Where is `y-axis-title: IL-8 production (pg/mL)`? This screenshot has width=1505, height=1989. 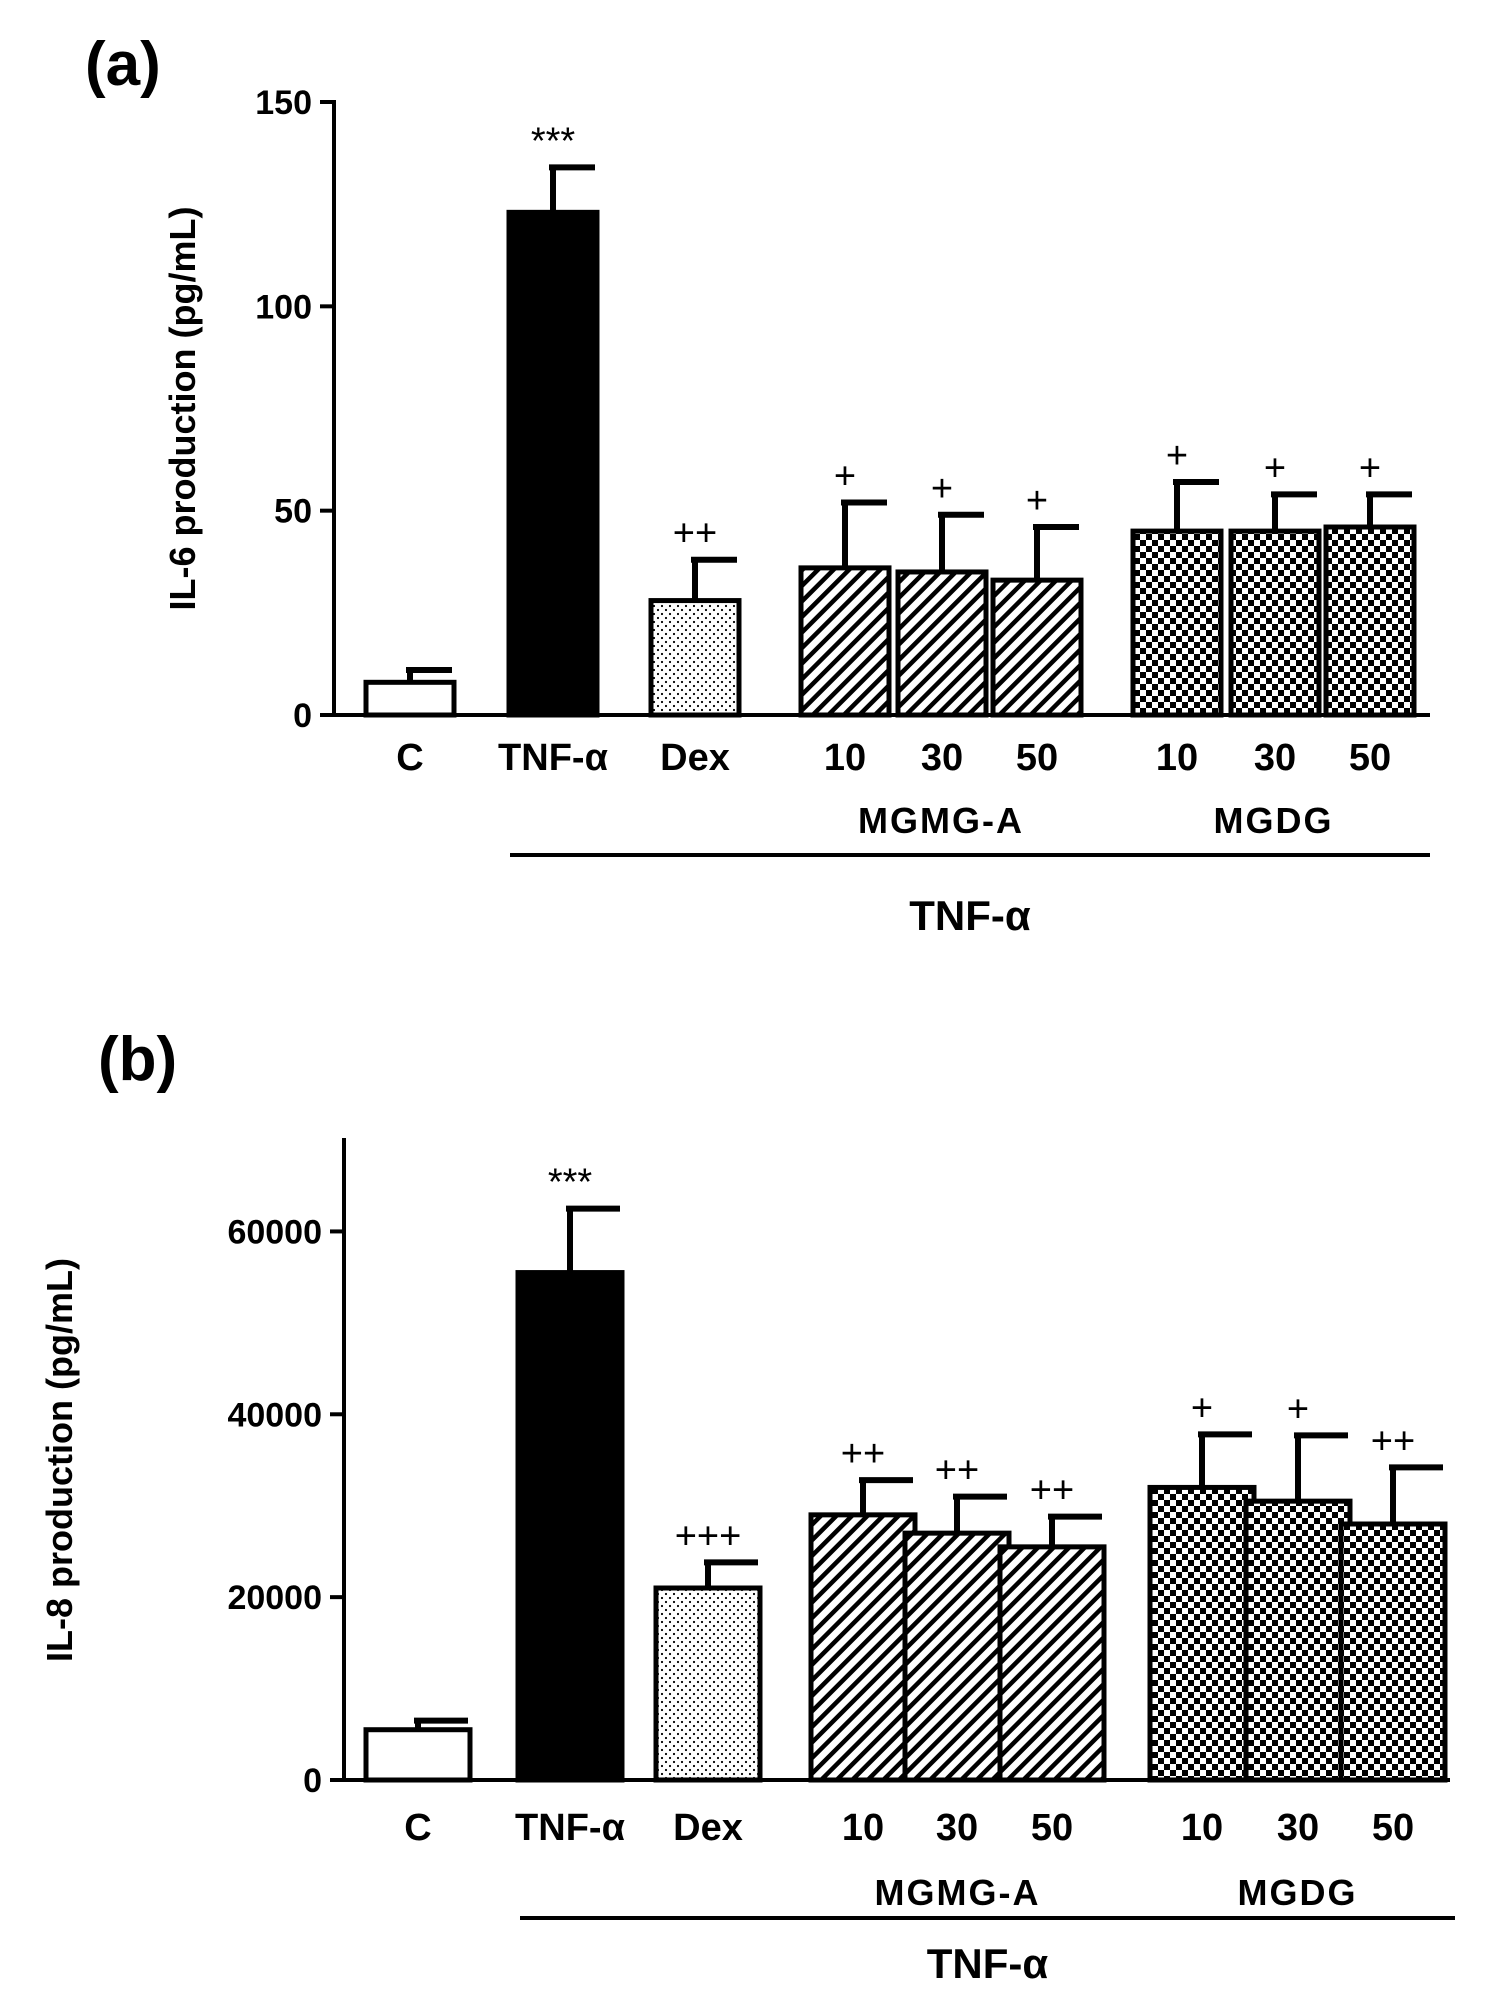
y-axis-title: IL-8 production (pg/mL) is located at coordinates (59, 1460).